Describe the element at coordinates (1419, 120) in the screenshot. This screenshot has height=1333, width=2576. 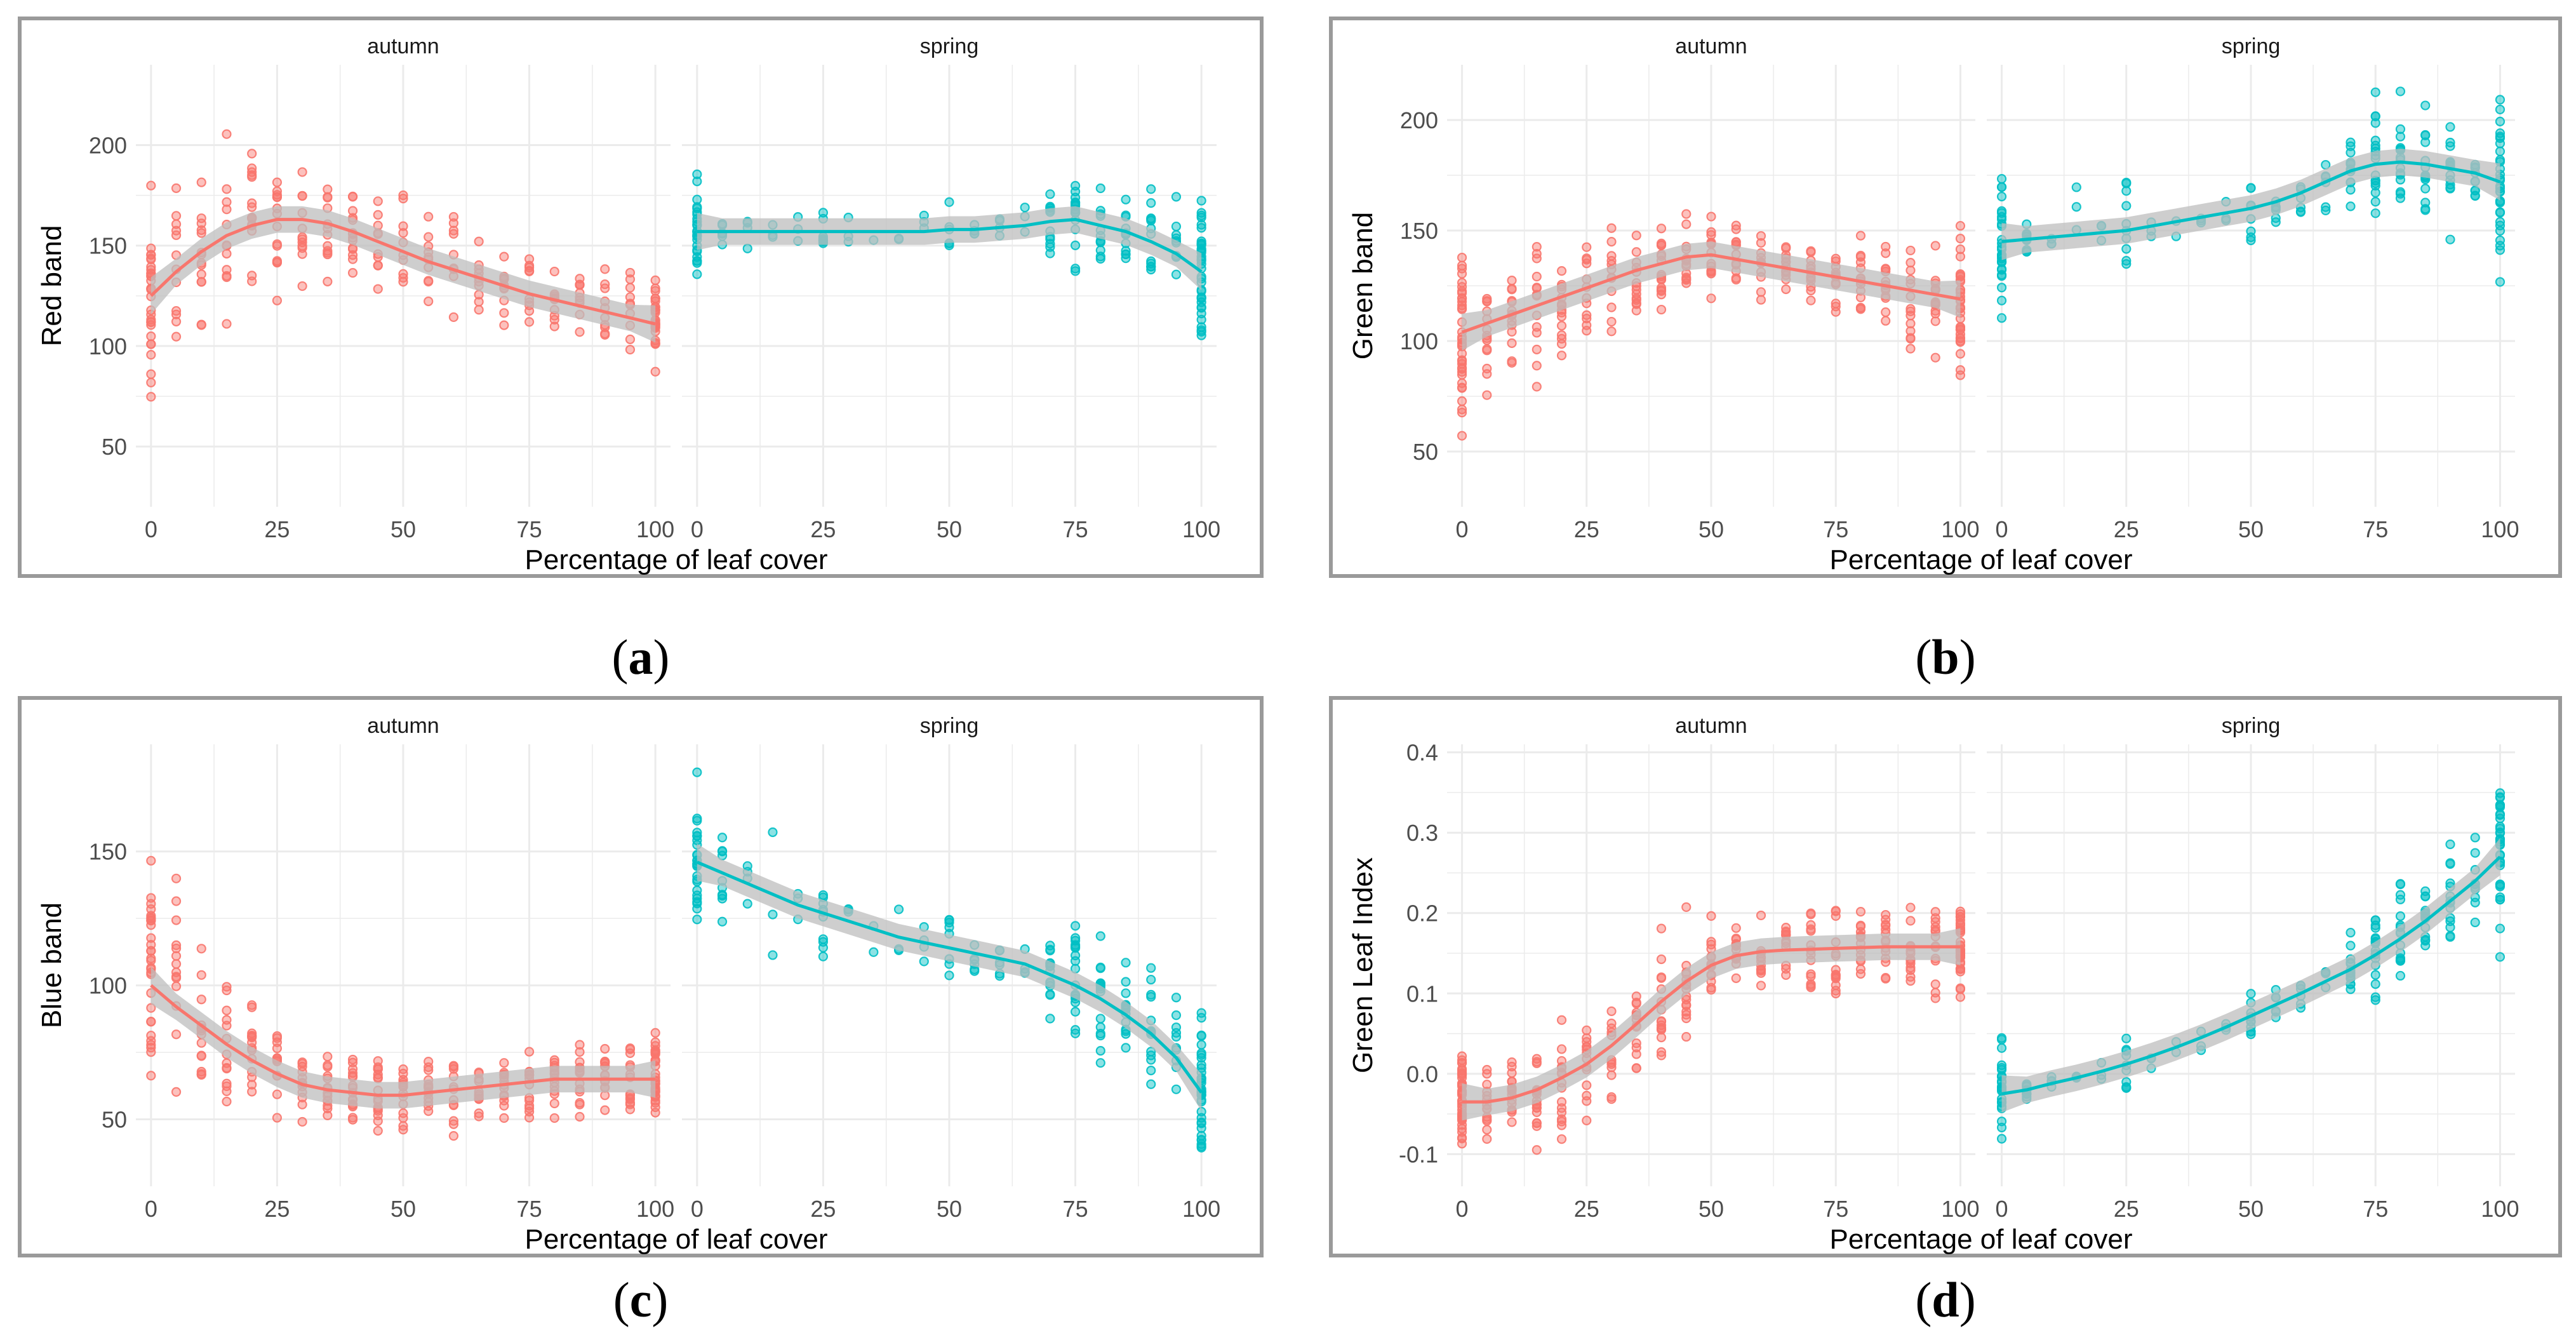
I see `y-tick-label: 200` at that location.